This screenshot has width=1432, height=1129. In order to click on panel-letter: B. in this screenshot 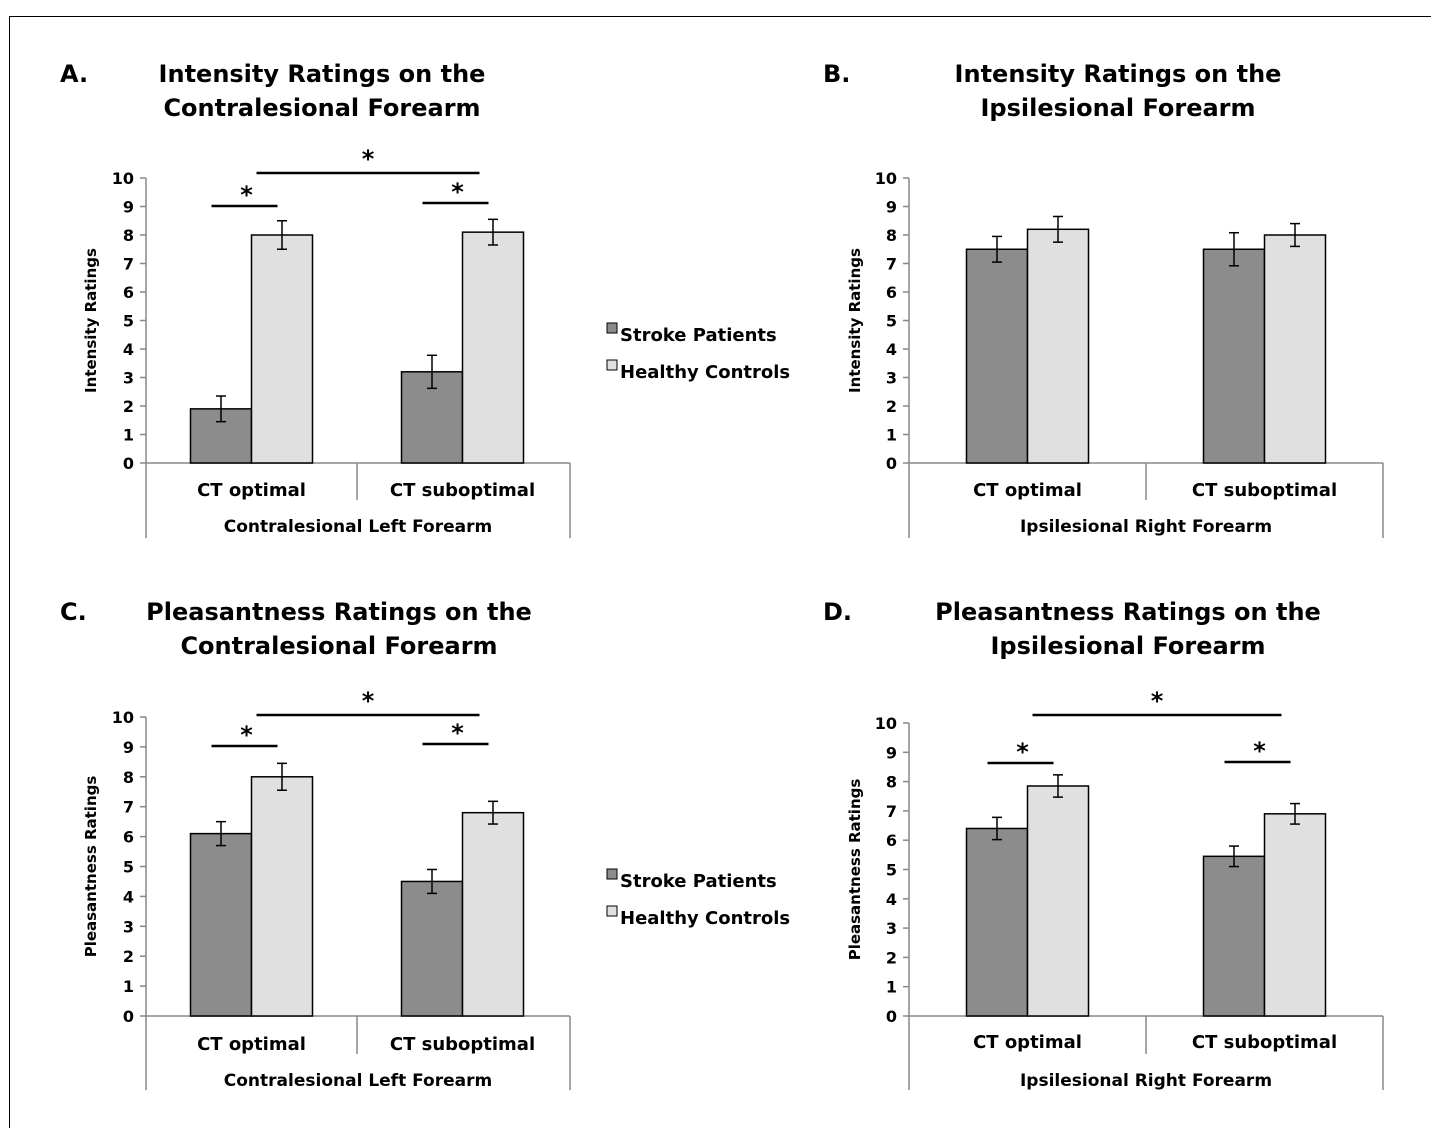, I will do `click(836, 74)`.